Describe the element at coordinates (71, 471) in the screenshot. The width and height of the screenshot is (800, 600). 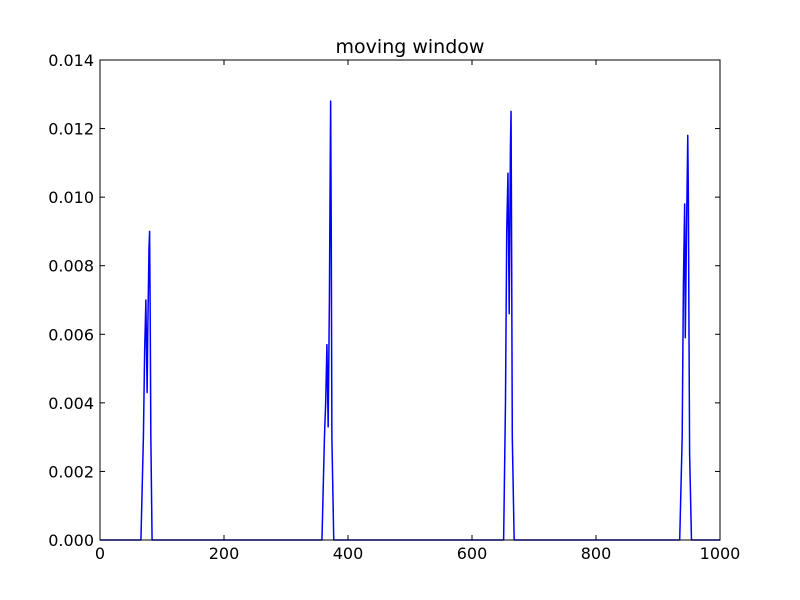
I see `y-tick-label: 0.002` at that location.